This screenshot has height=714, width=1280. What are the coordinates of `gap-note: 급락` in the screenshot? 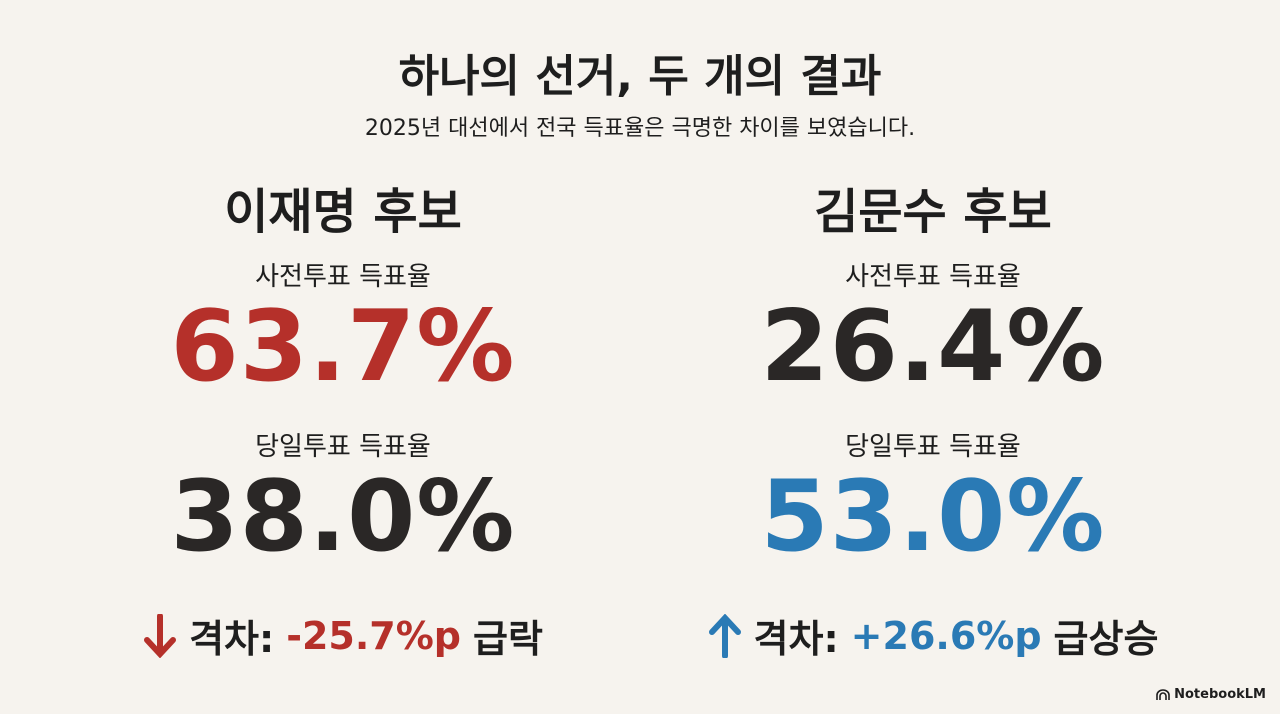 It's located at (508, 639).